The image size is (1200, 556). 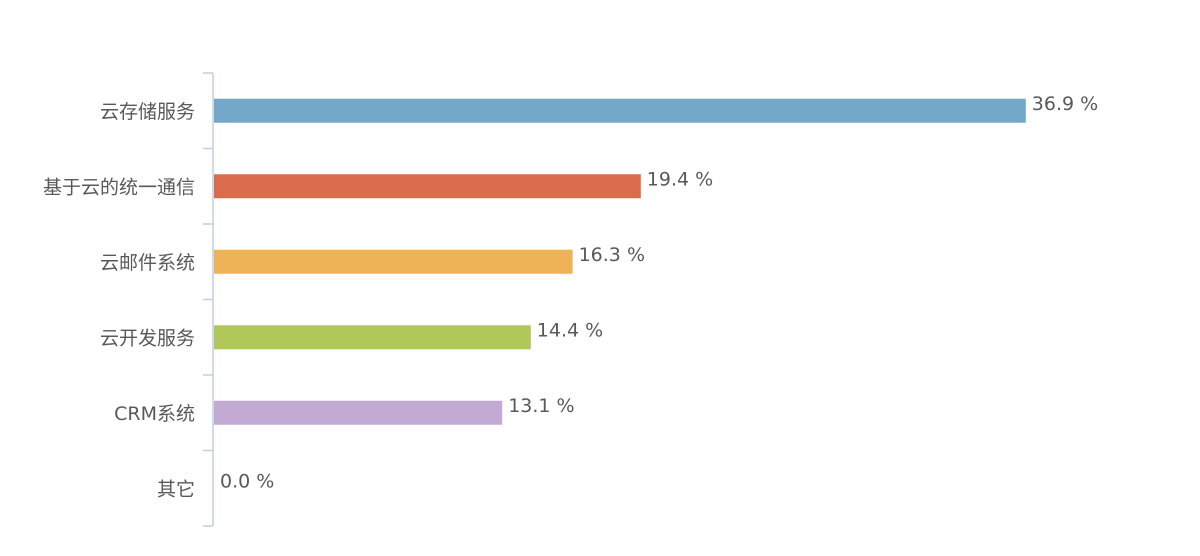 I want to click on data-label: 16.3 %, so click(x=612, y=255).